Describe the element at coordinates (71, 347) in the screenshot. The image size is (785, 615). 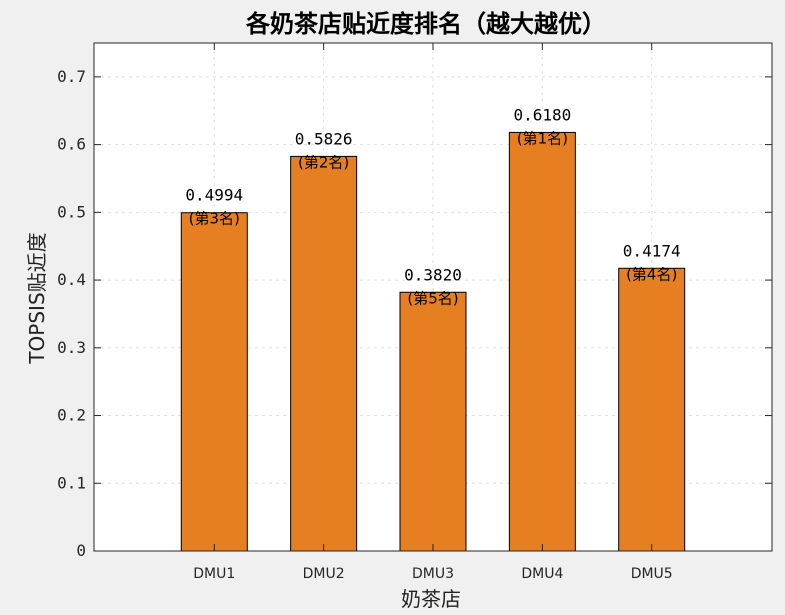
I see `y-tick-label: 0.3` at that location.